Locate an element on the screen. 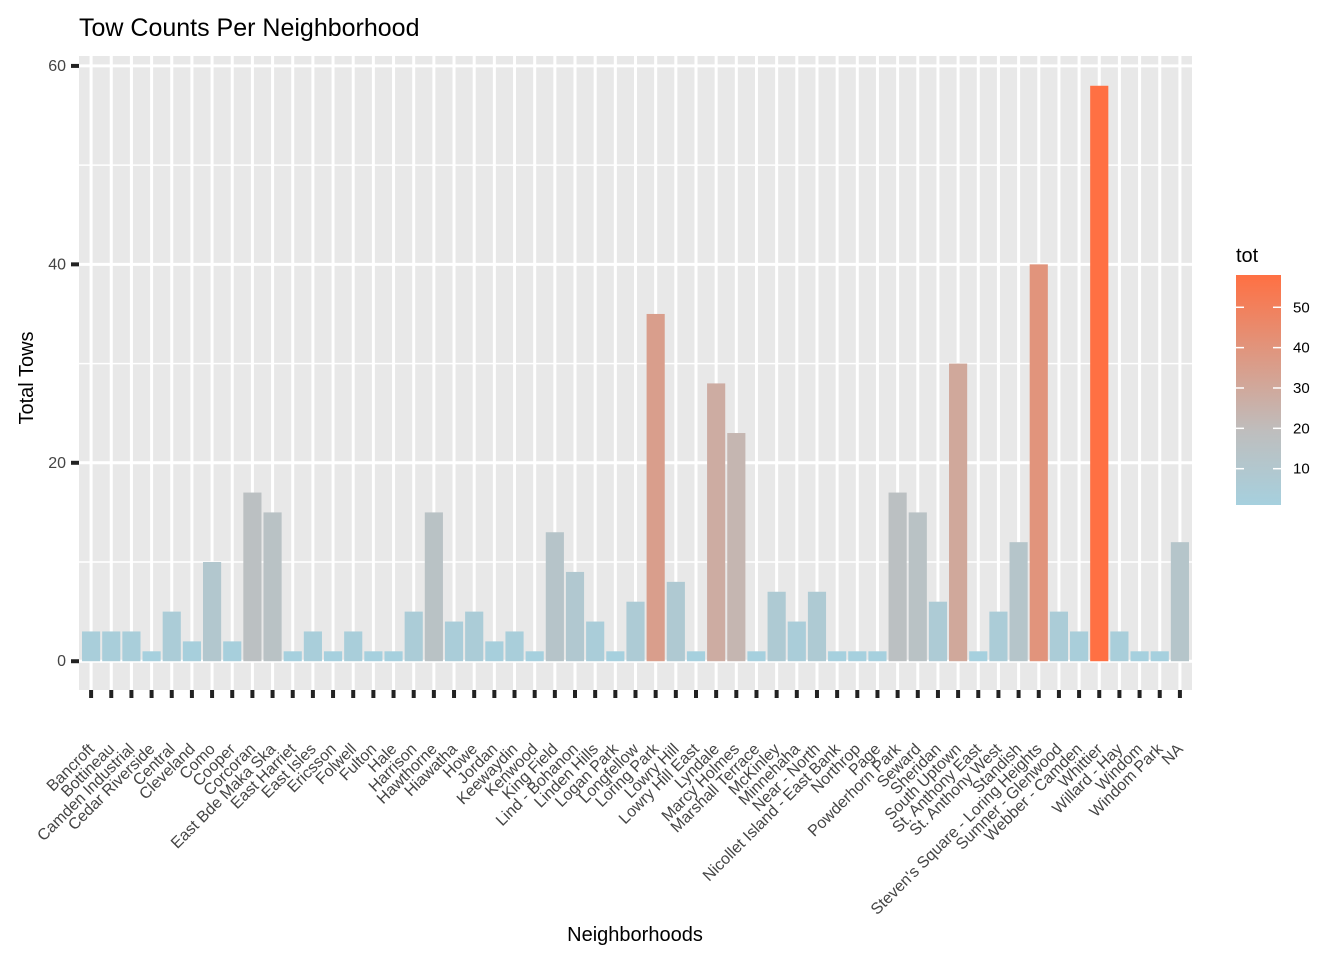  legend-tick-label: 10 is located at coordinates (1301, 469).